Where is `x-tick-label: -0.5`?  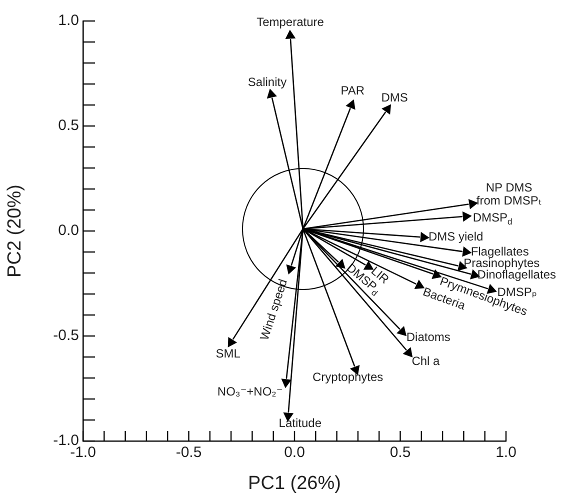 x-tick-label: -0.5 is located at coordinates (189, 453).